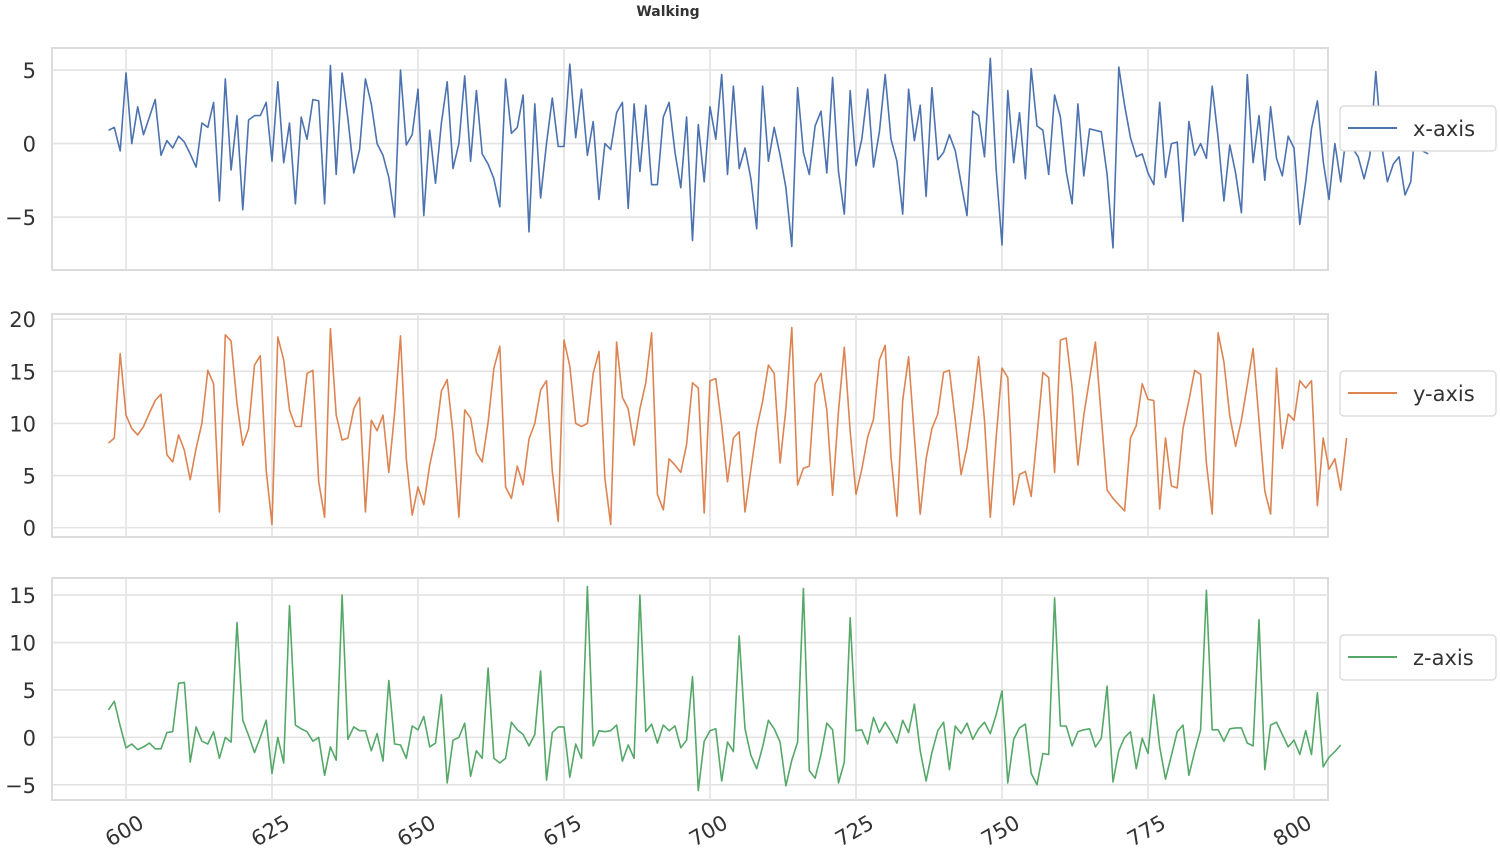  What do you see at coordinates (124, 830) in the screenshot?
I see `x-tick-label: 600` at bounding box center [124, 830].